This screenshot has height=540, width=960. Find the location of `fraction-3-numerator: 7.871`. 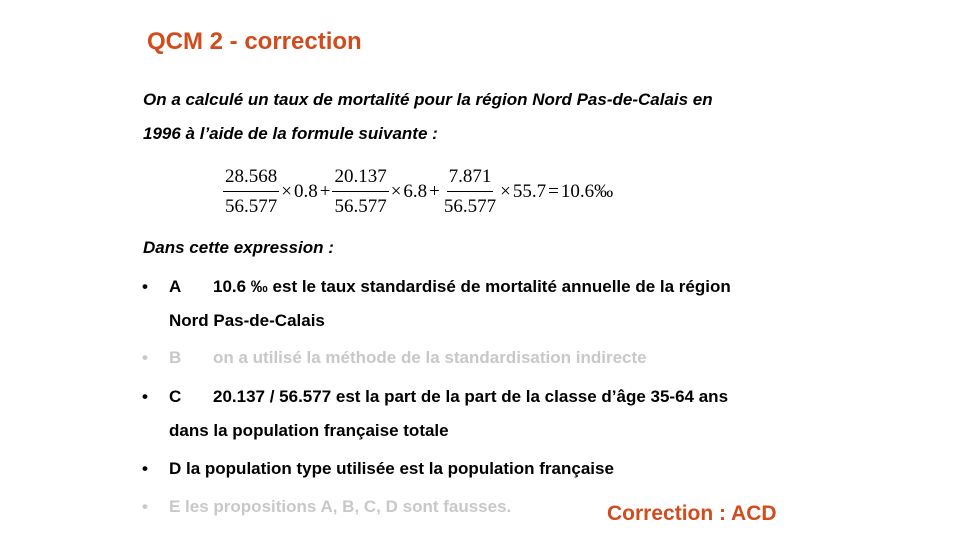

fraction-3-numerator: 7.871 is located at coordinates (470, 178).